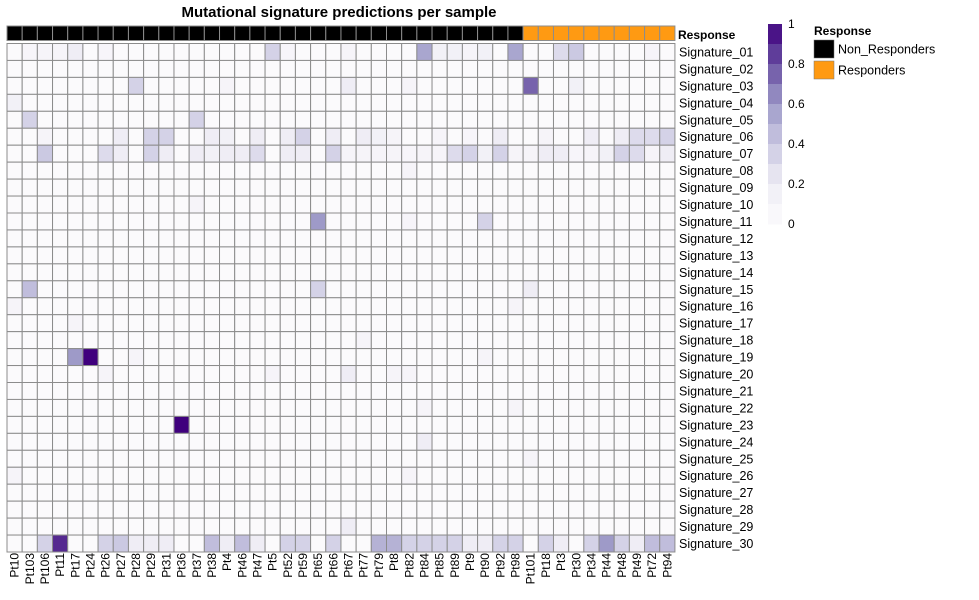  I want to click on annotation-cell-Pt46, so click(242, 33).